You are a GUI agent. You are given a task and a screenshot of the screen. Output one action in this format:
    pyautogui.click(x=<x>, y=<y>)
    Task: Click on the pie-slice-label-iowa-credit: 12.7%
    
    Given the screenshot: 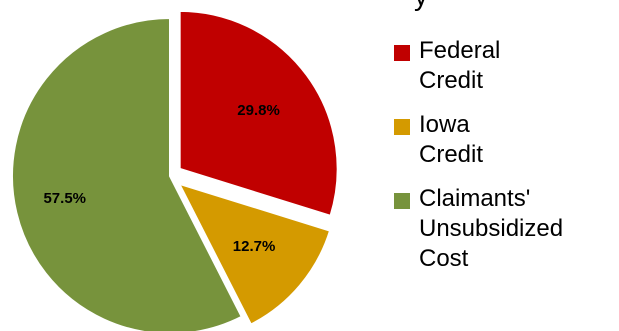 What is the action you would take?
    pyautogui.click(x=254, y=246)
    